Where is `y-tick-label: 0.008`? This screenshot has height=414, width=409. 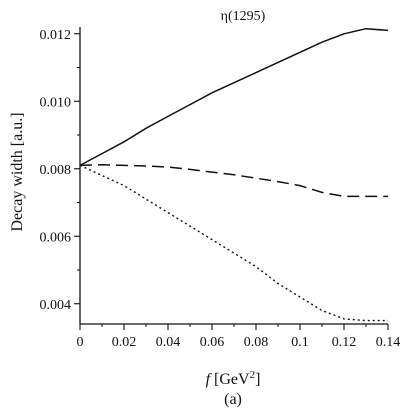 y-tick-label: 0.008 is located at coordinates (56, 170).